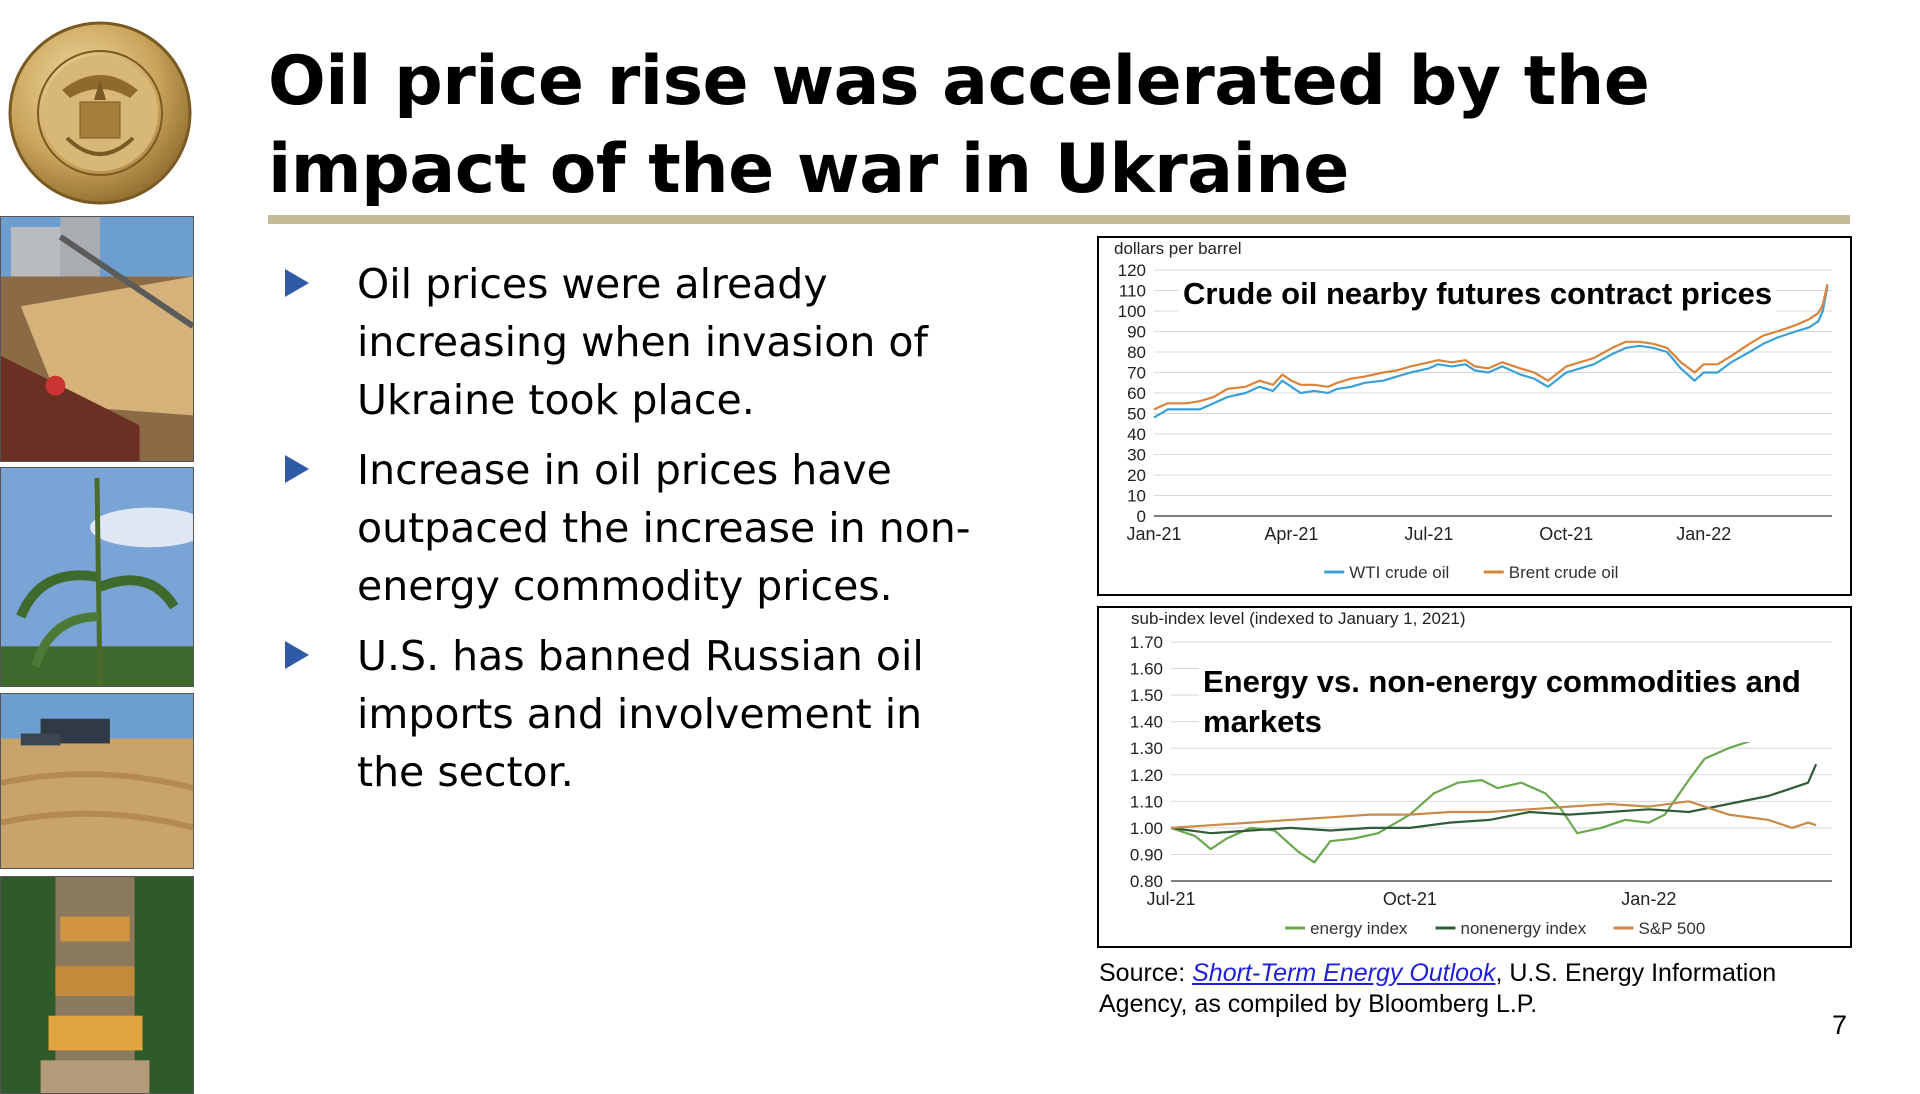 This screenshot has width=1920, height=1094. What do you see at coordinates (1840, 1025) in the screenshot?
I see `page-number: 7` at bounding box center [1840, 1025].